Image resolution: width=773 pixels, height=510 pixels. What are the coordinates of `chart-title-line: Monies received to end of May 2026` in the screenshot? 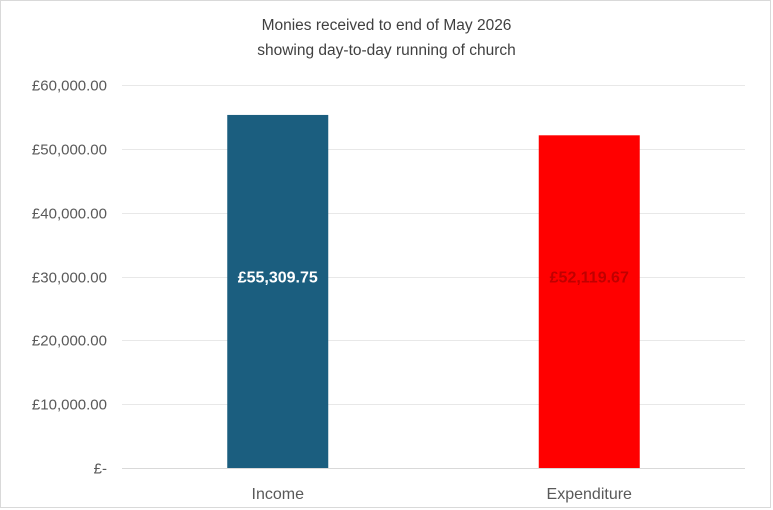 It's located at (386, 25).